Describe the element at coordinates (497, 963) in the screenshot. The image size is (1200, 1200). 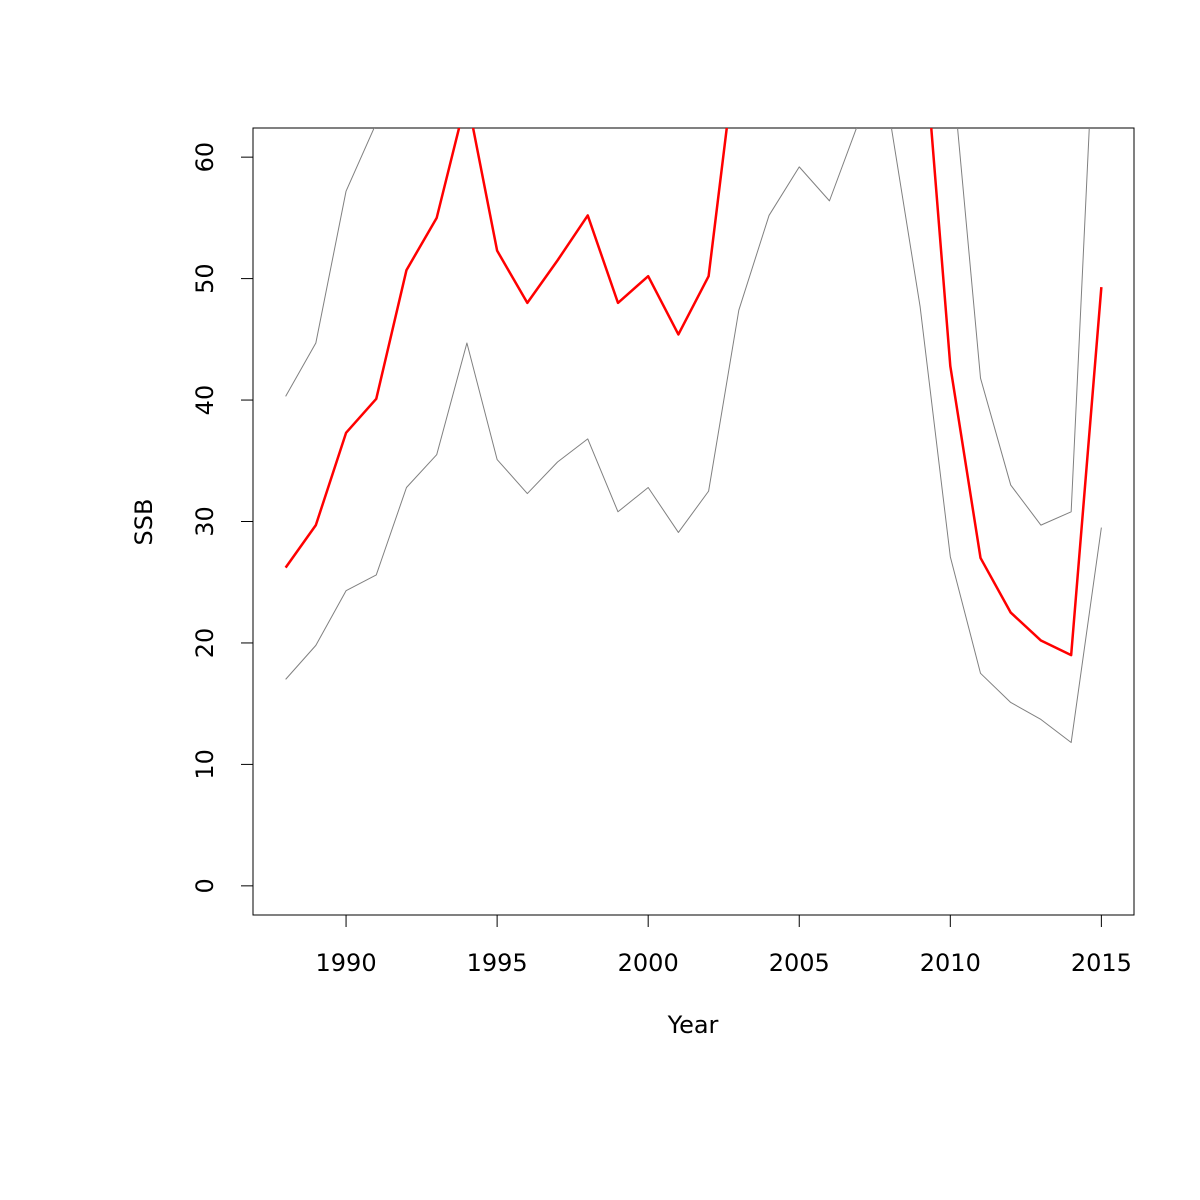
I see `x-tick-label: 1995` at that location.